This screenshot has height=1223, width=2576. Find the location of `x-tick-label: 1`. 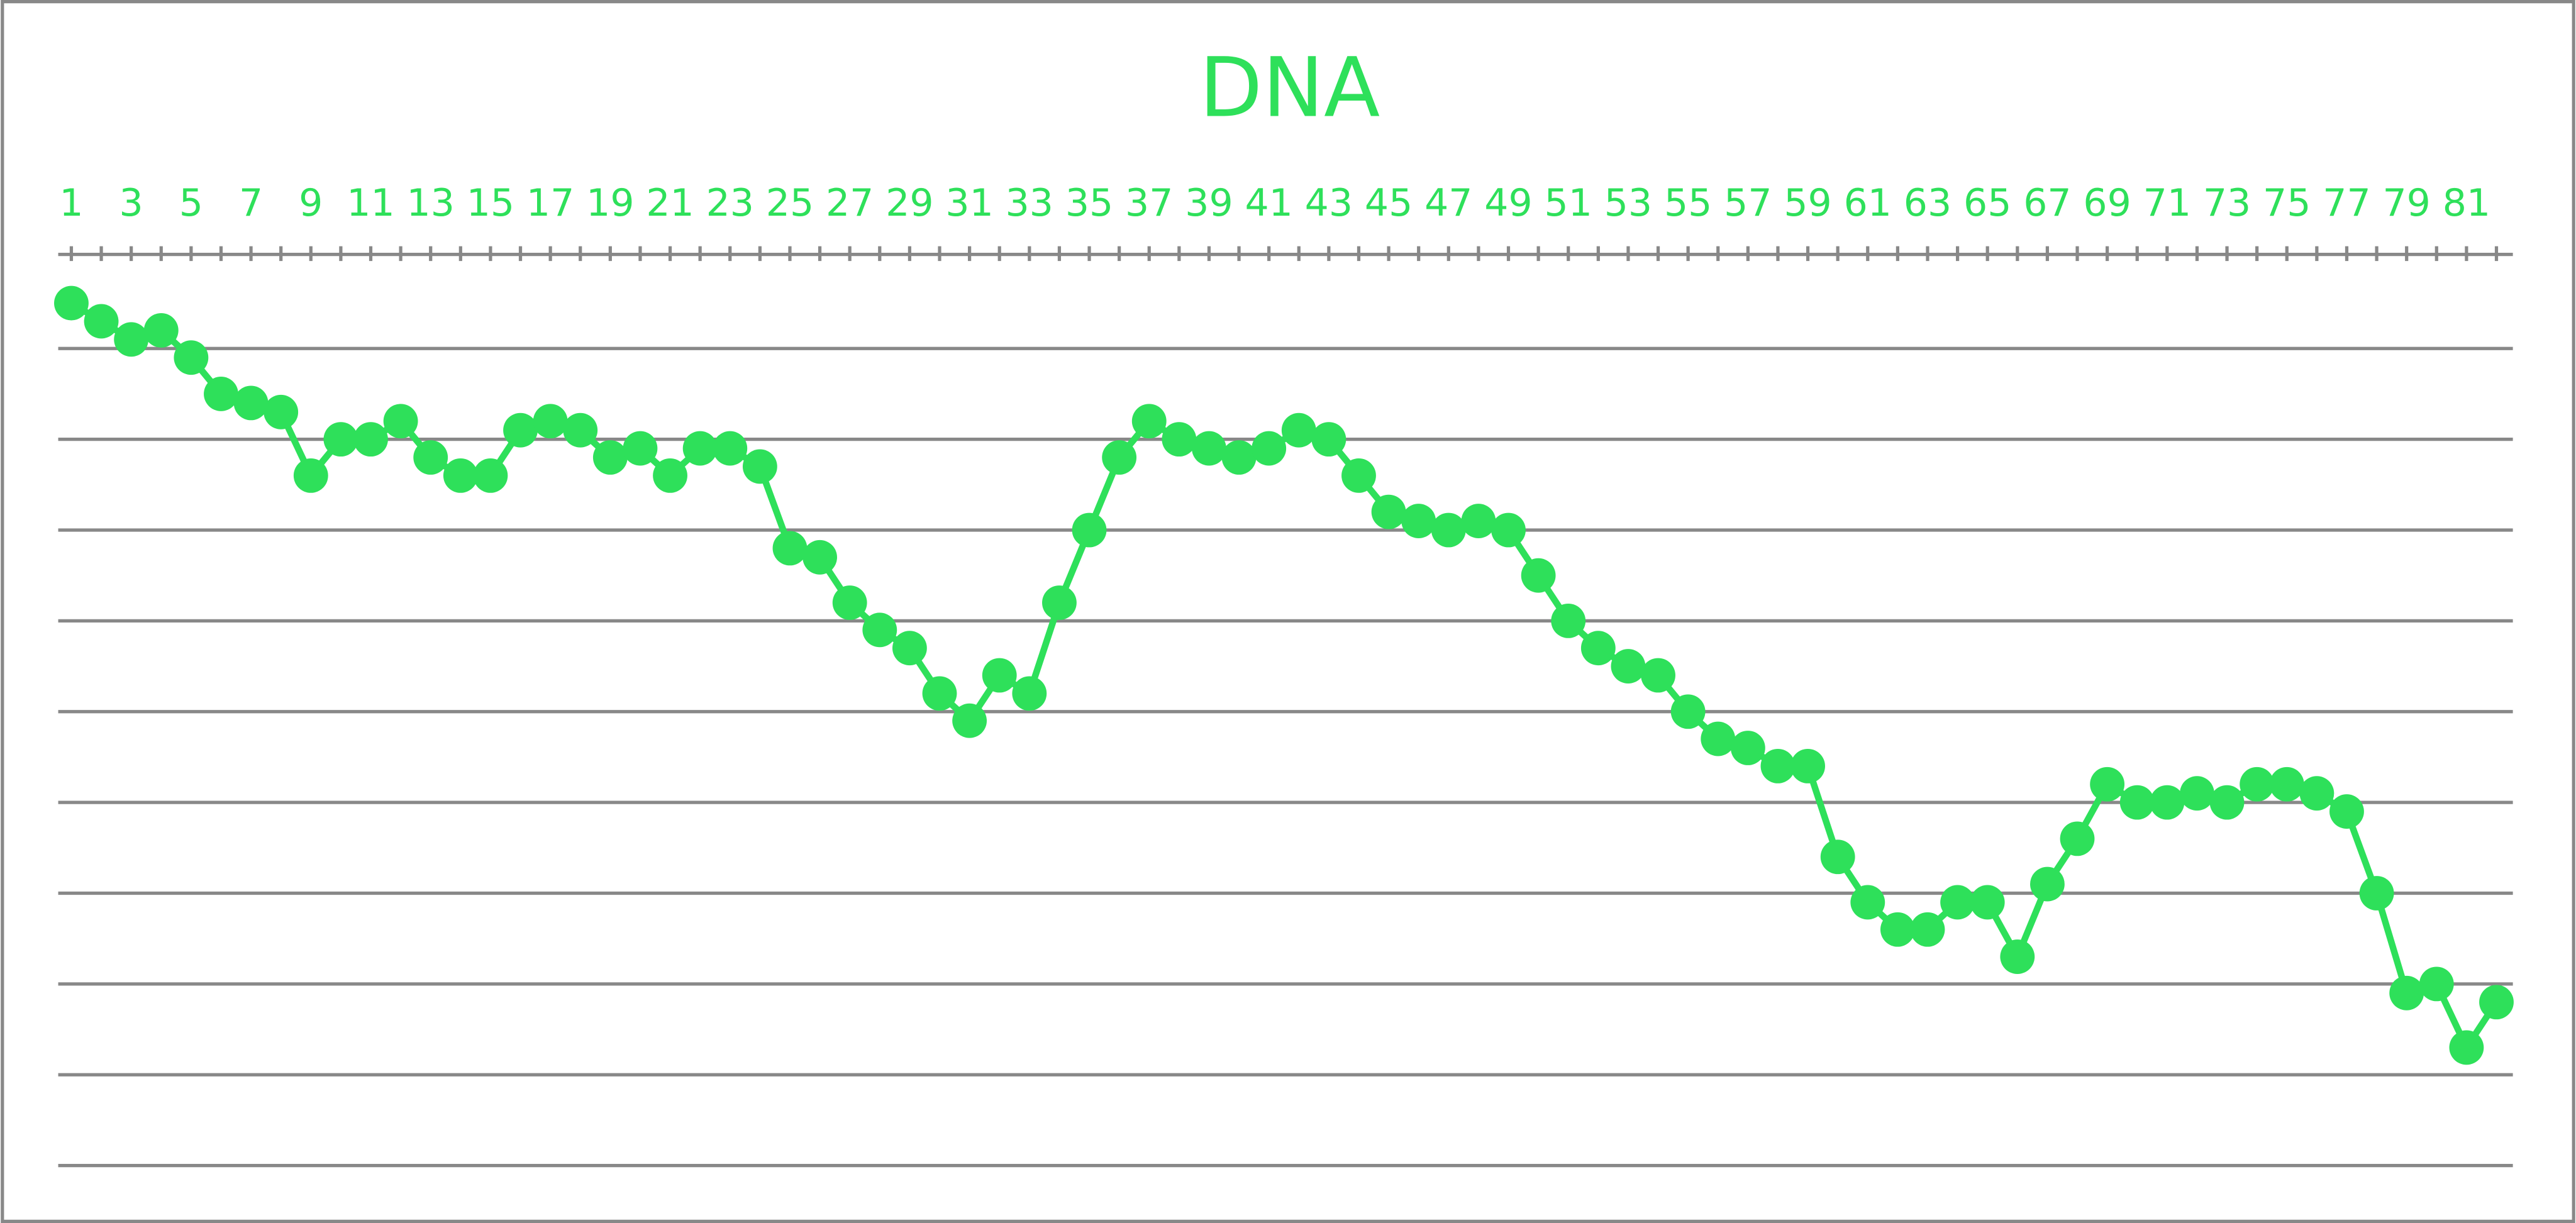

x-tick-label: 1 is located at coordinates (71, 203).